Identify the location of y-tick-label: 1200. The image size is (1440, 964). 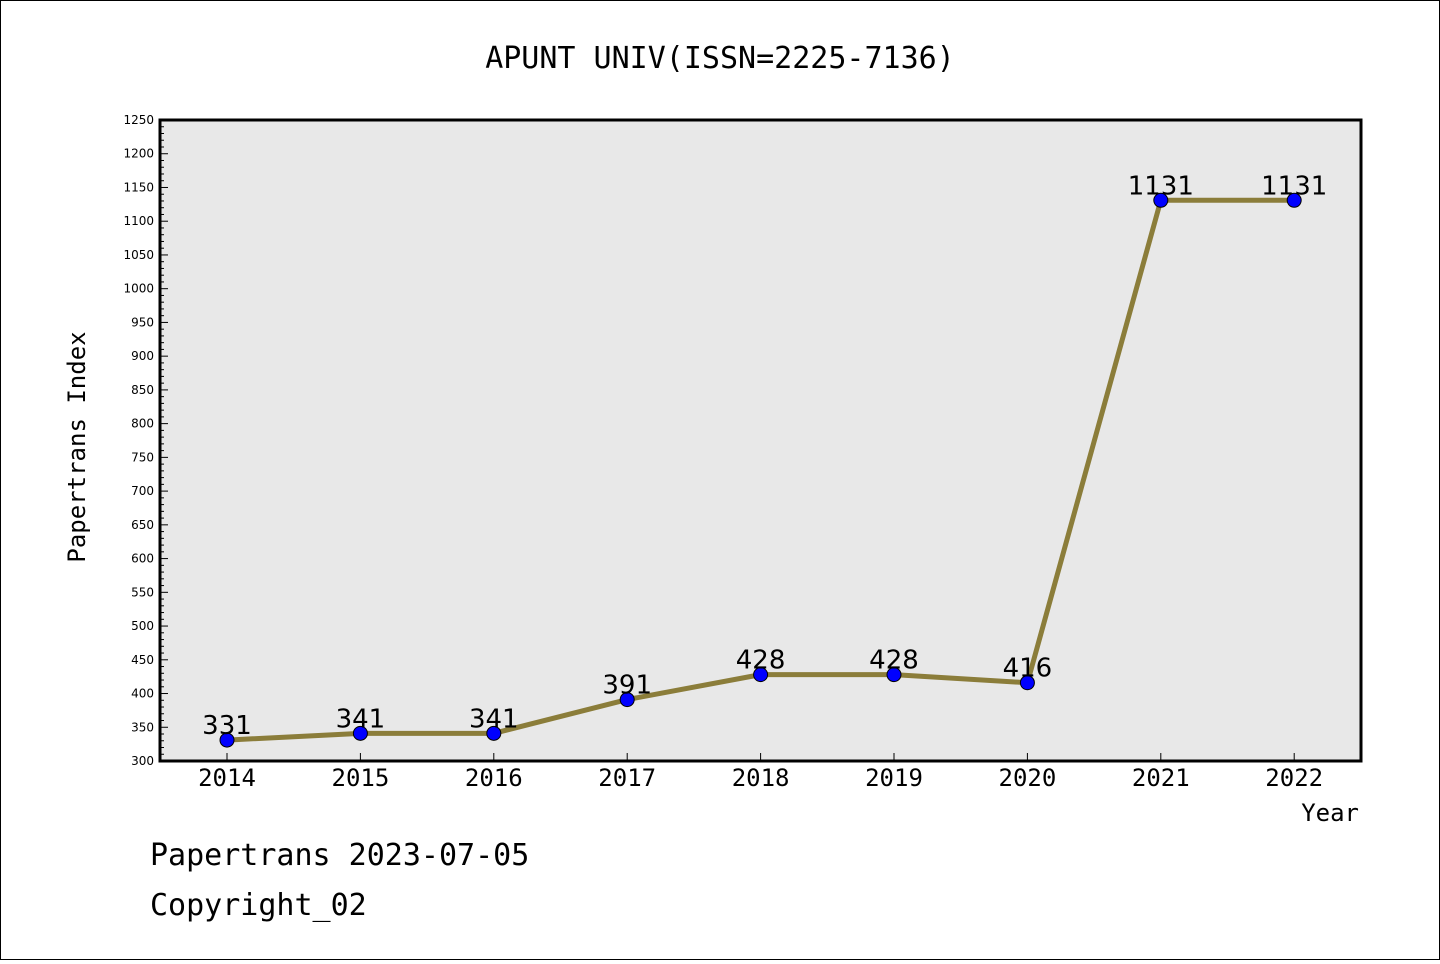
(138, 154).